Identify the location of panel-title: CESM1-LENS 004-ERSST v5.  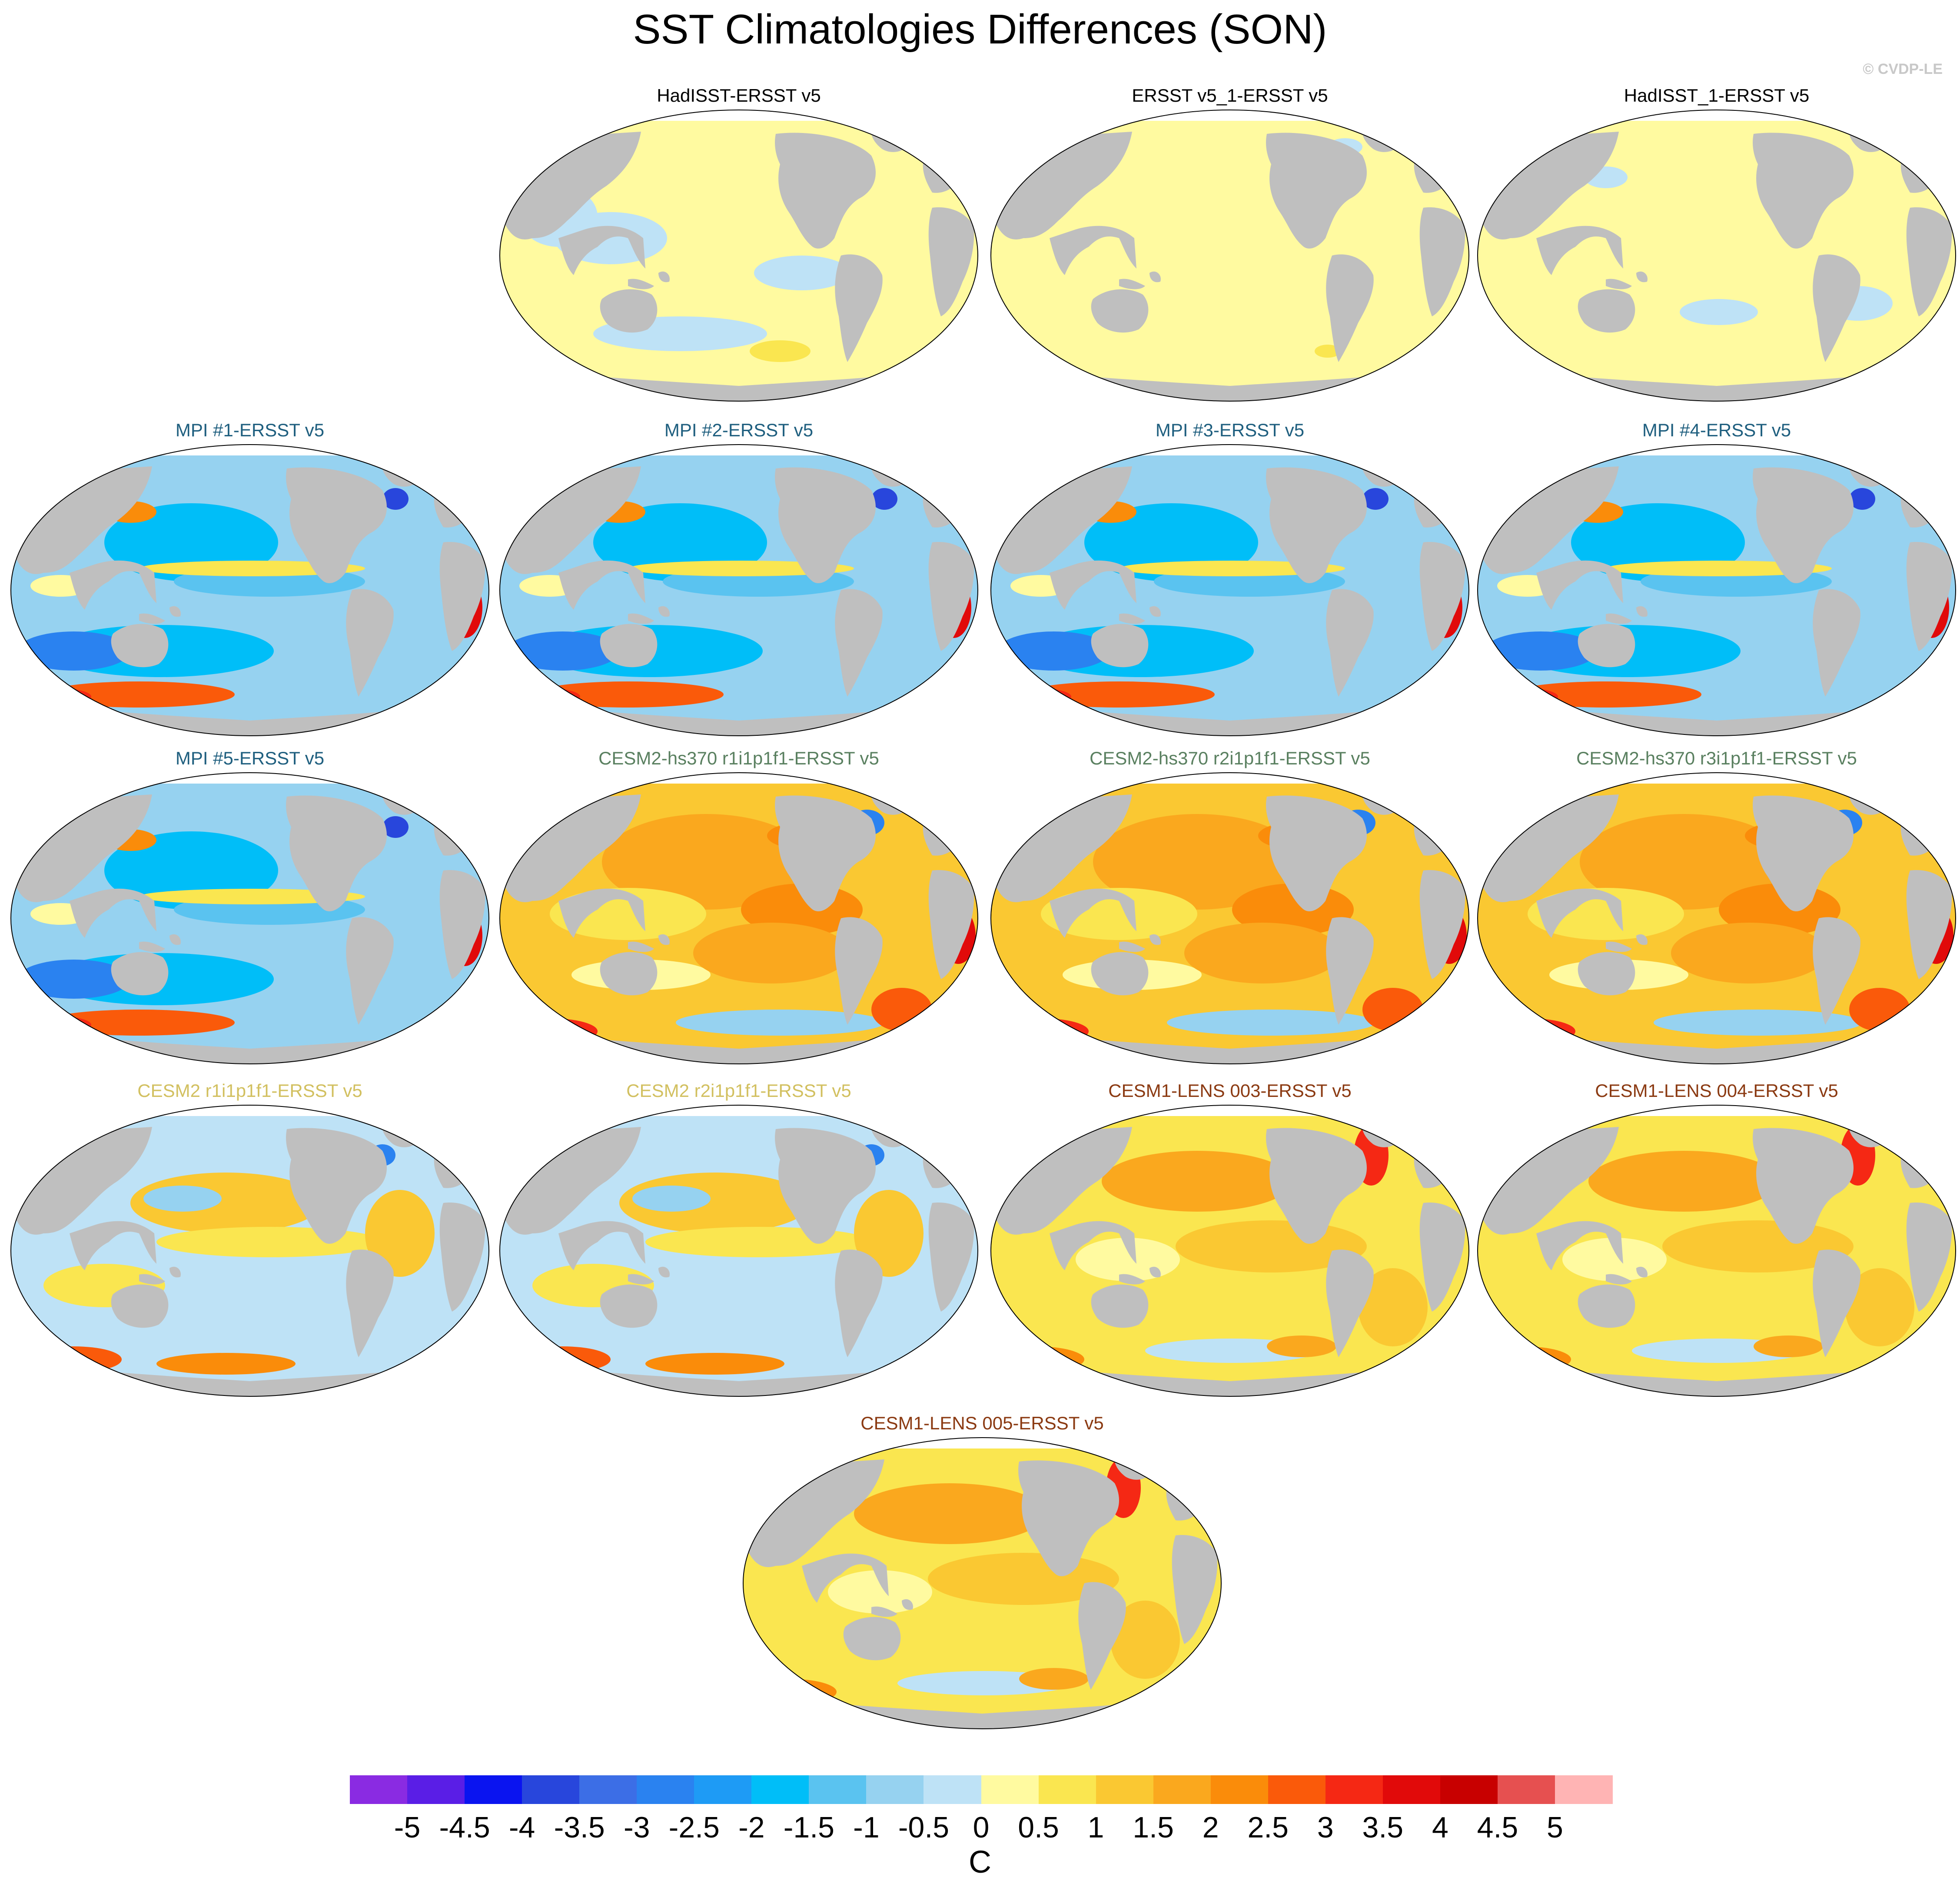
(1716, 1090).